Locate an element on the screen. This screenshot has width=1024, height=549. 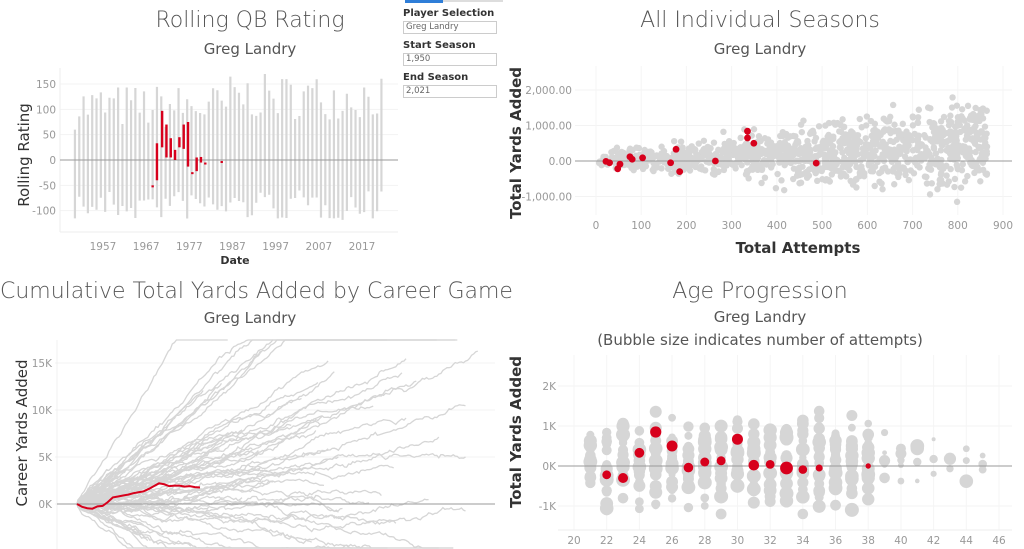
seasons-chart-subtitle: Greg Landry is located at coordinates (760, 49).